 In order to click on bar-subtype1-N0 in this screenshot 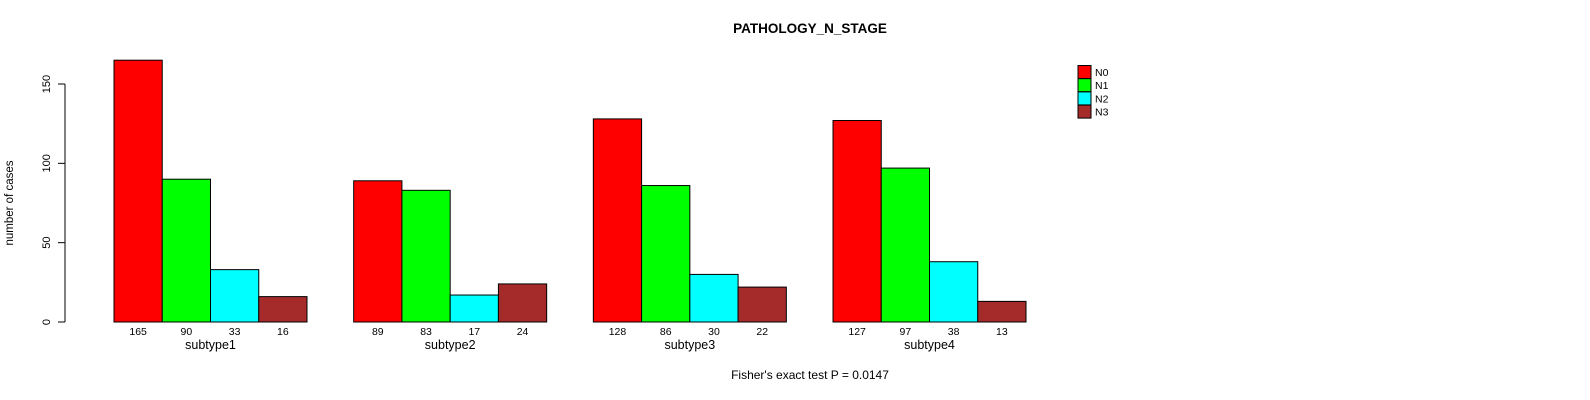, I will do `click(138, 191)`.